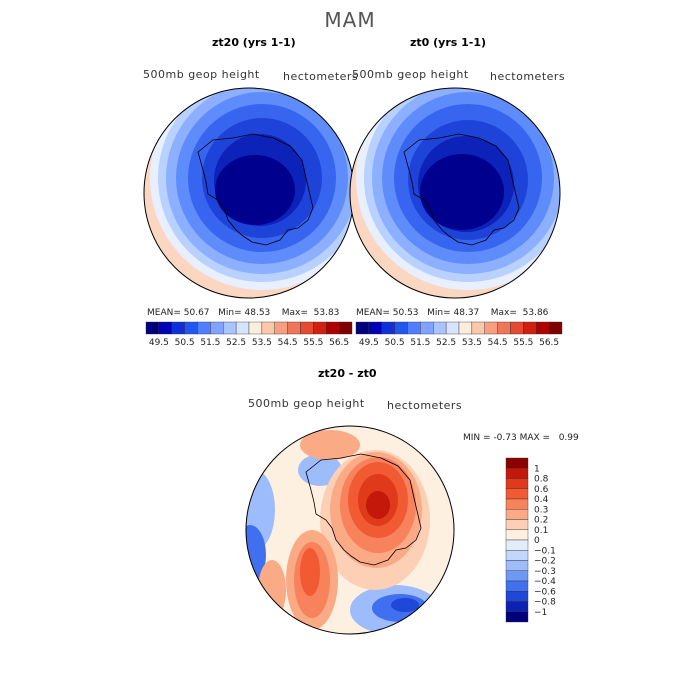 This screenshot has width=700, height=700. Describe the element at coordinates (230, 313) in the screenshot. I see `panel1-min-label: Min=` at that location.